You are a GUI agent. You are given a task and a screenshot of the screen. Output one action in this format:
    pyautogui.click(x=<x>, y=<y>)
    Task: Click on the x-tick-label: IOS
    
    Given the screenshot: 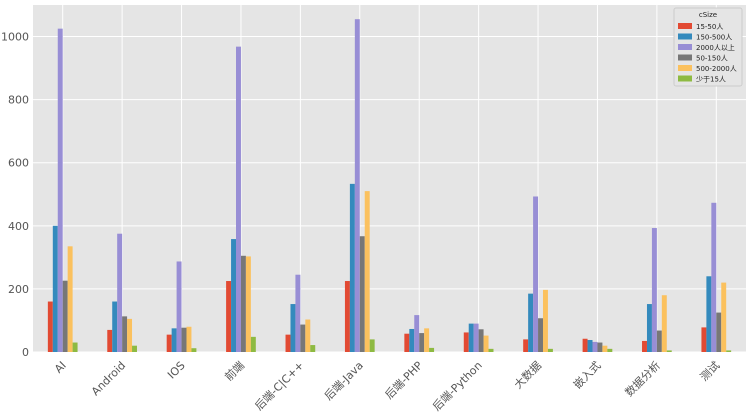 What is the action you would take?
    pyautogui.click(x=176, y=370)
    